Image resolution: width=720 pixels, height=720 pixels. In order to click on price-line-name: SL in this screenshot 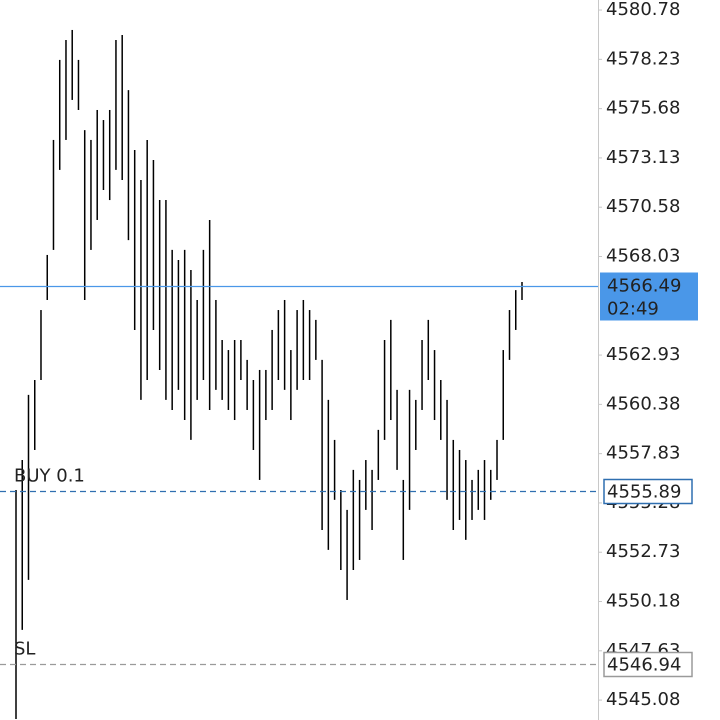, I will do `click(24, 649)`.